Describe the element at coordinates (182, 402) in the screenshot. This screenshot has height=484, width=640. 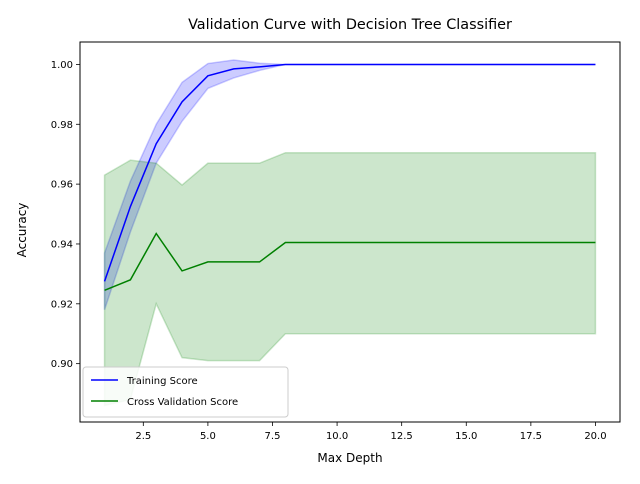
I see `legend-label: Cross Validation Score` at that location.